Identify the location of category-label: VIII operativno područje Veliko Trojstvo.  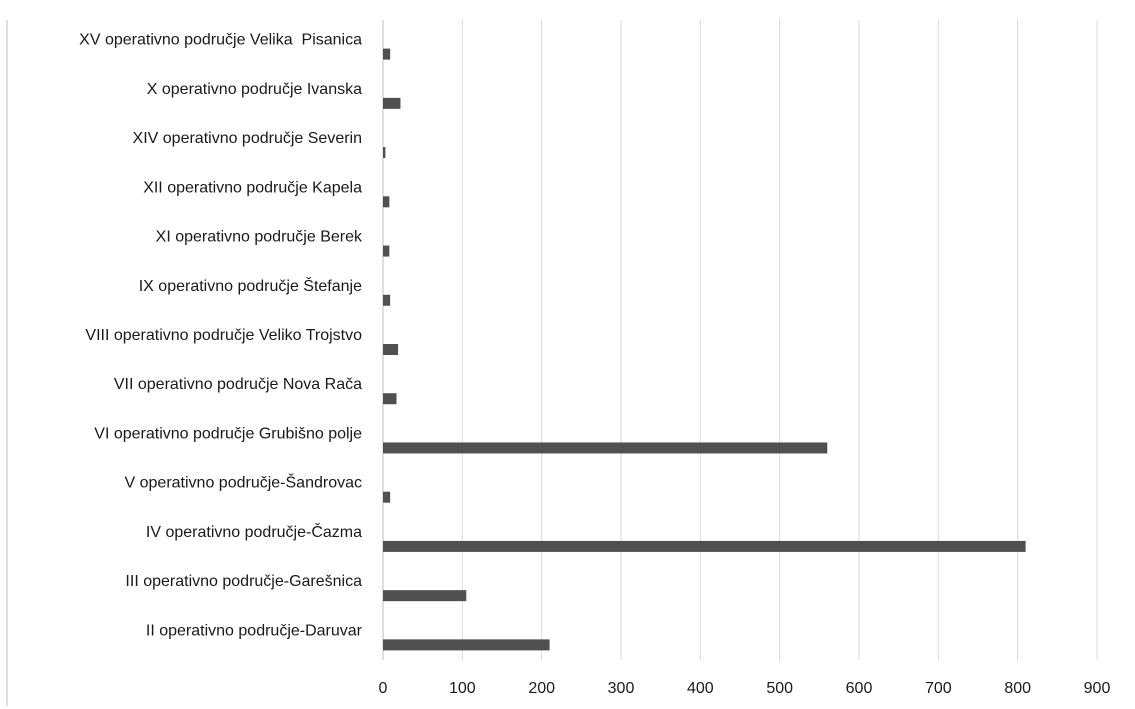
(223, 335).